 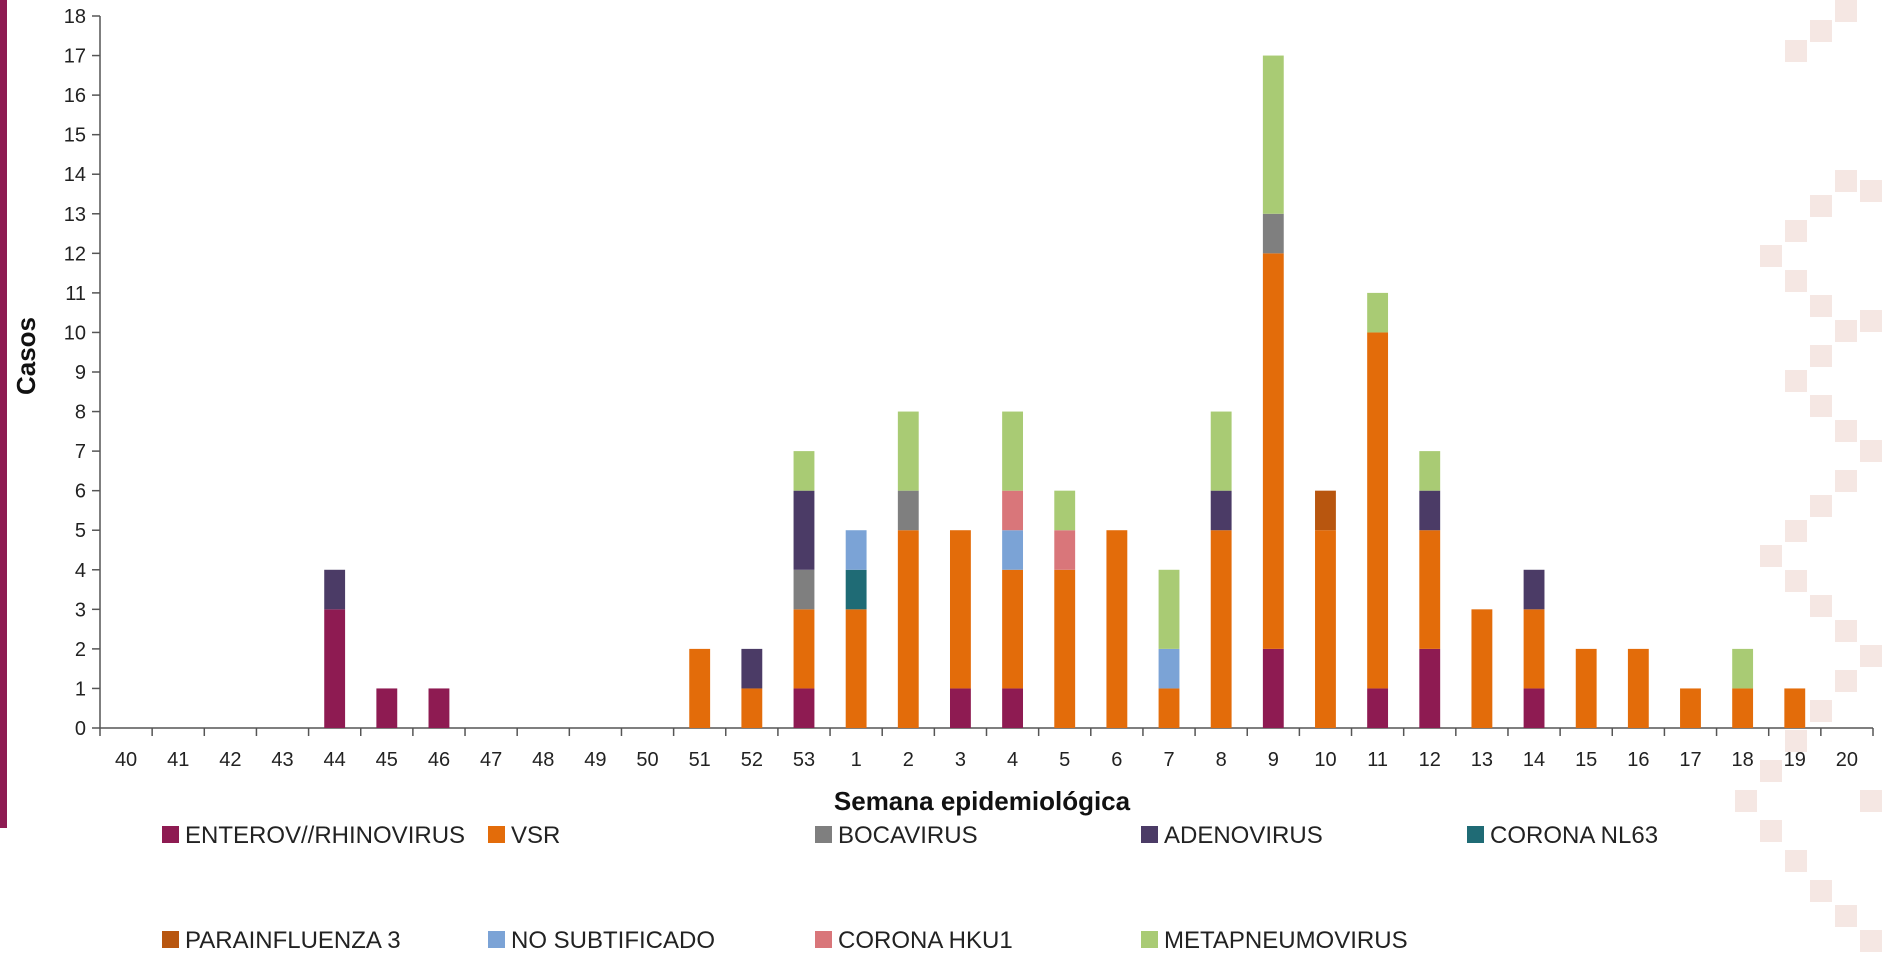 What do you see at coordinates (75, 96) in the screenshot?
I see `y-tick-label: 16` at bounding box center [75, 96].